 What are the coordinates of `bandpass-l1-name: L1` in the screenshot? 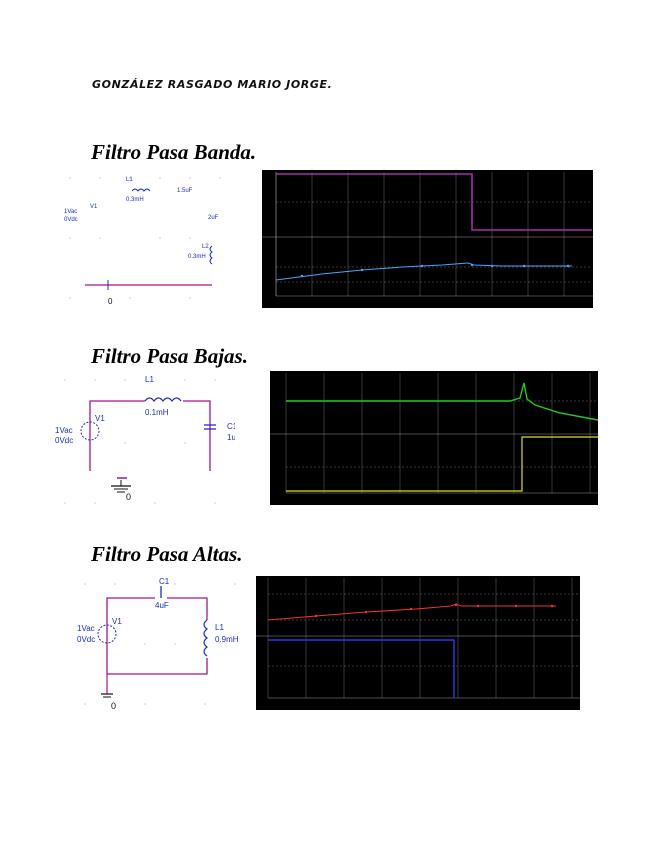 It's located at (129, 180).